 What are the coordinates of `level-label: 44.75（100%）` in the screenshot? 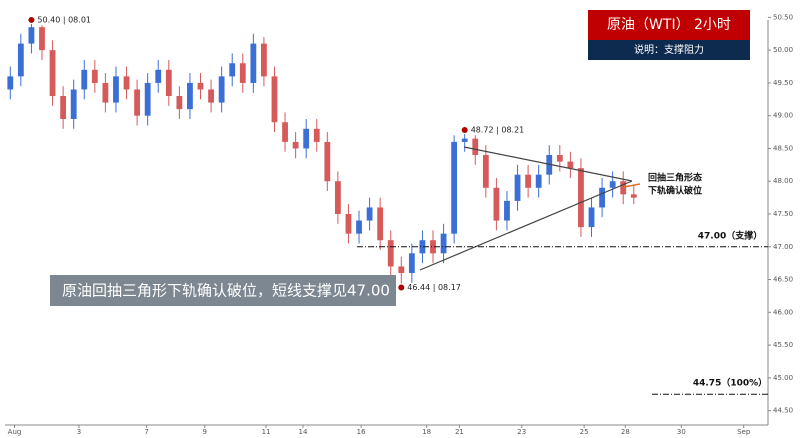 It's located at (730, 383).